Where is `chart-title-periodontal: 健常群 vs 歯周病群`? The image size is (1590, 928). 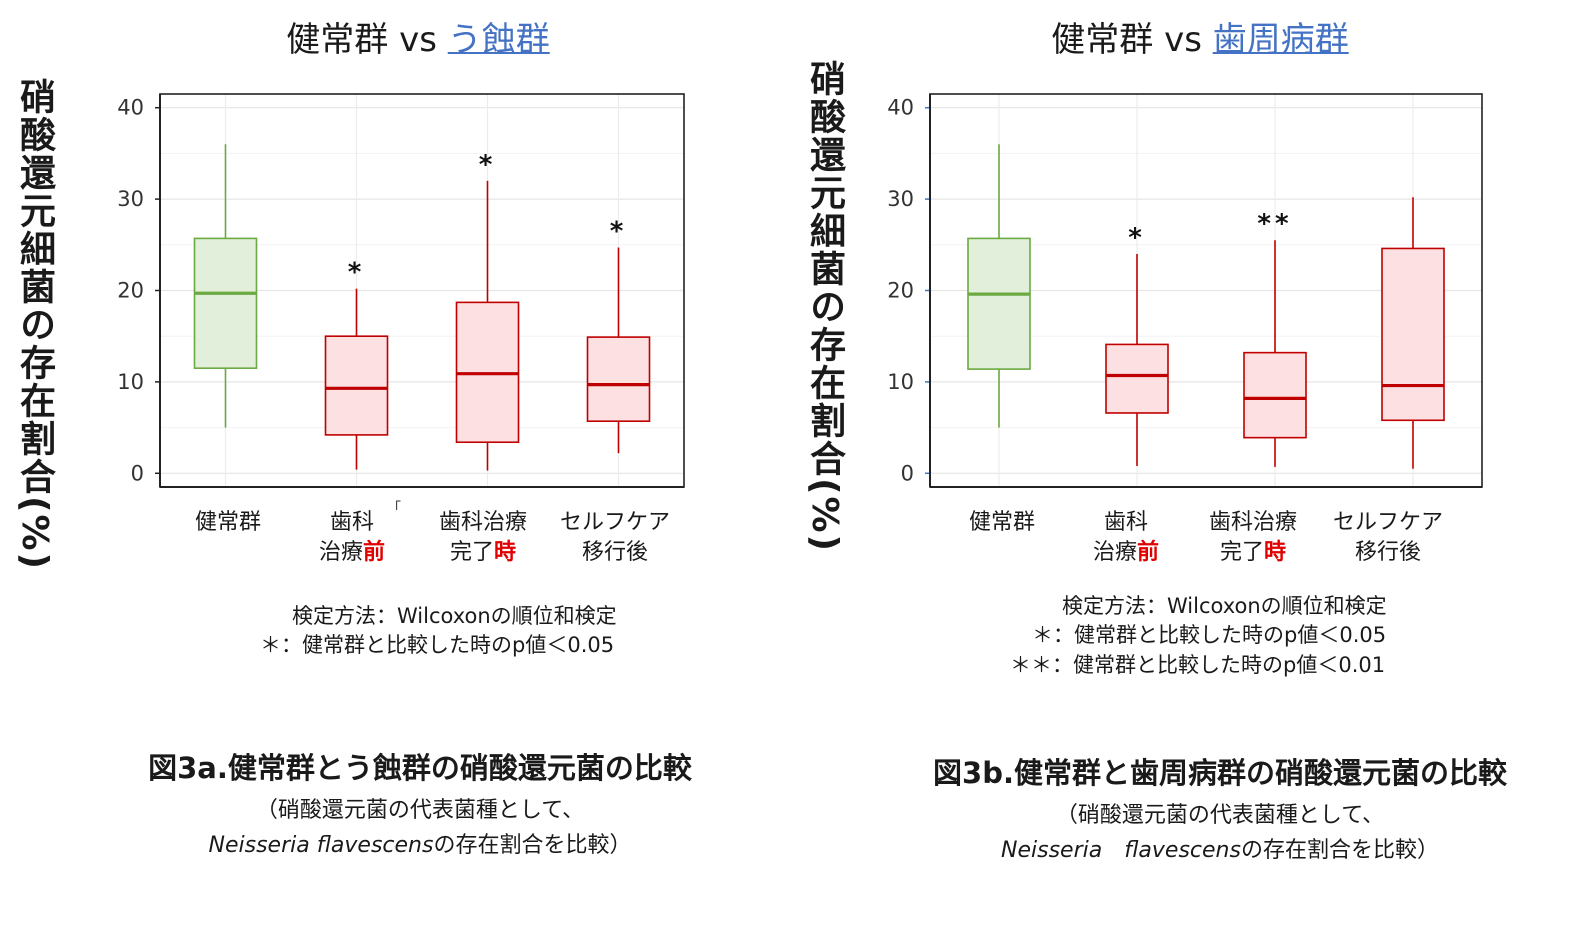 chart-title-periodontal: 健常群 vs 歯周病群 is located at coordinates (1200, 36).